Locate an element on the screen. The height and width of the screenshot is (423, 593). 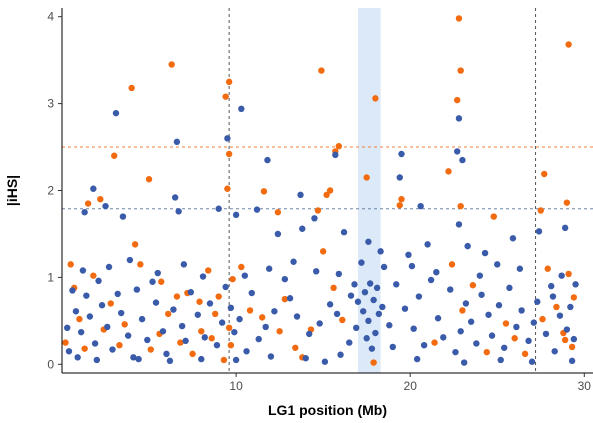
x-axis-title: LG1 position (Mb) is located at coordinates (327, 410).